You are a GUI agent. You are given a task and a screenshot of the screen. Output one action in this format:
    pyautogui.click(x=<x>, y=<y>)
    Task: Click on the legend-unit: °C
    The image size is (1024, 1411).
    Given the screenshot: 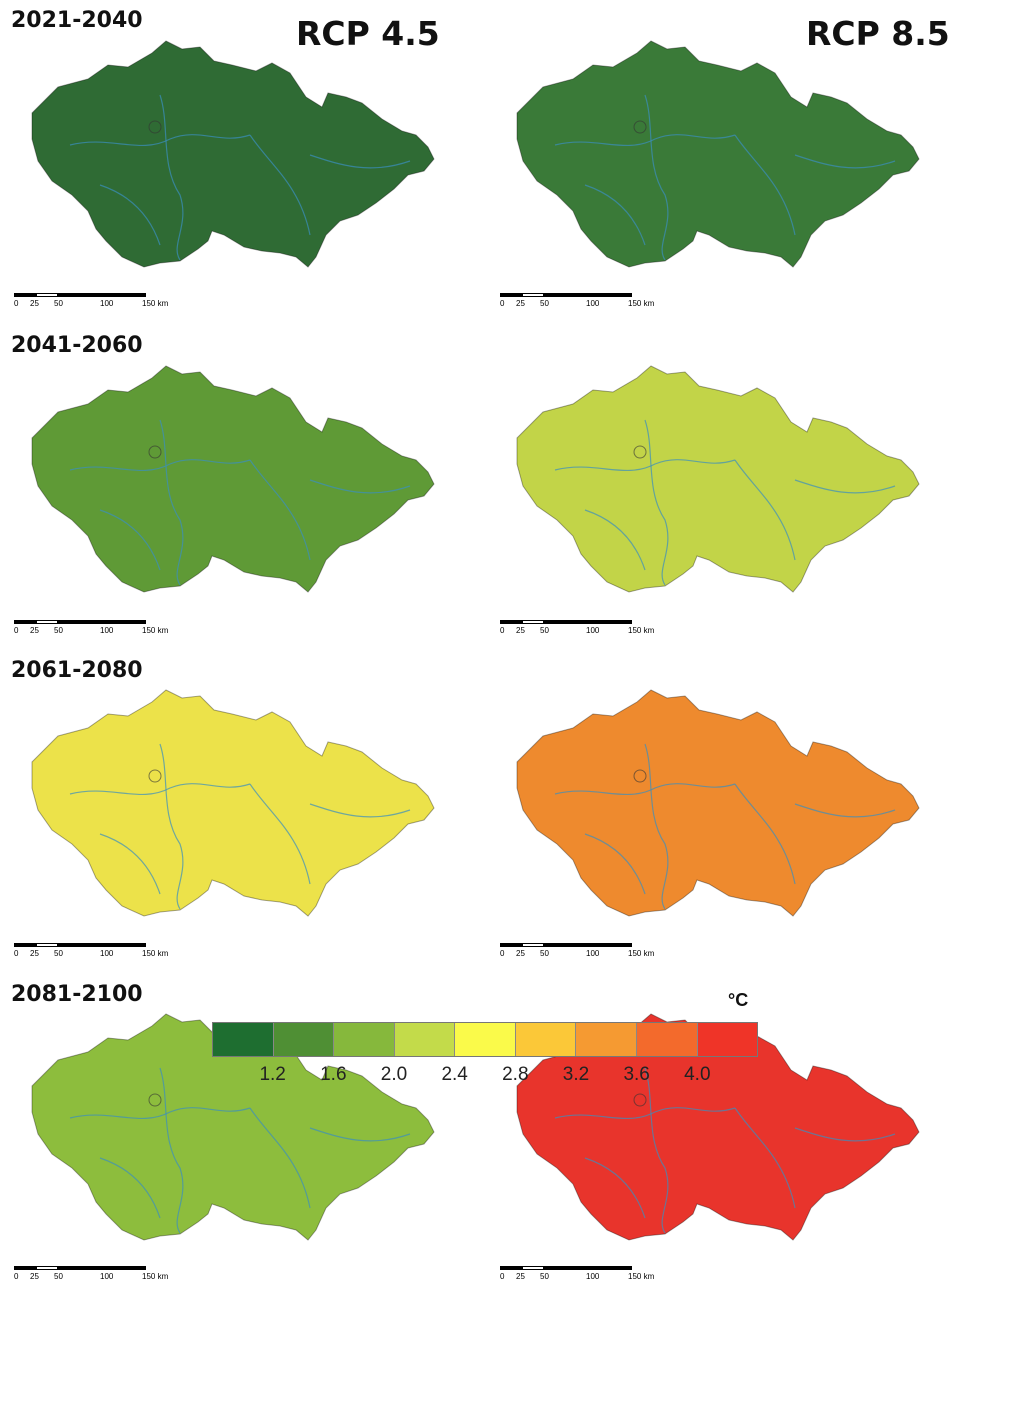 What is the action you would take?
    pyautogui.click(x=738, y=1000)
    